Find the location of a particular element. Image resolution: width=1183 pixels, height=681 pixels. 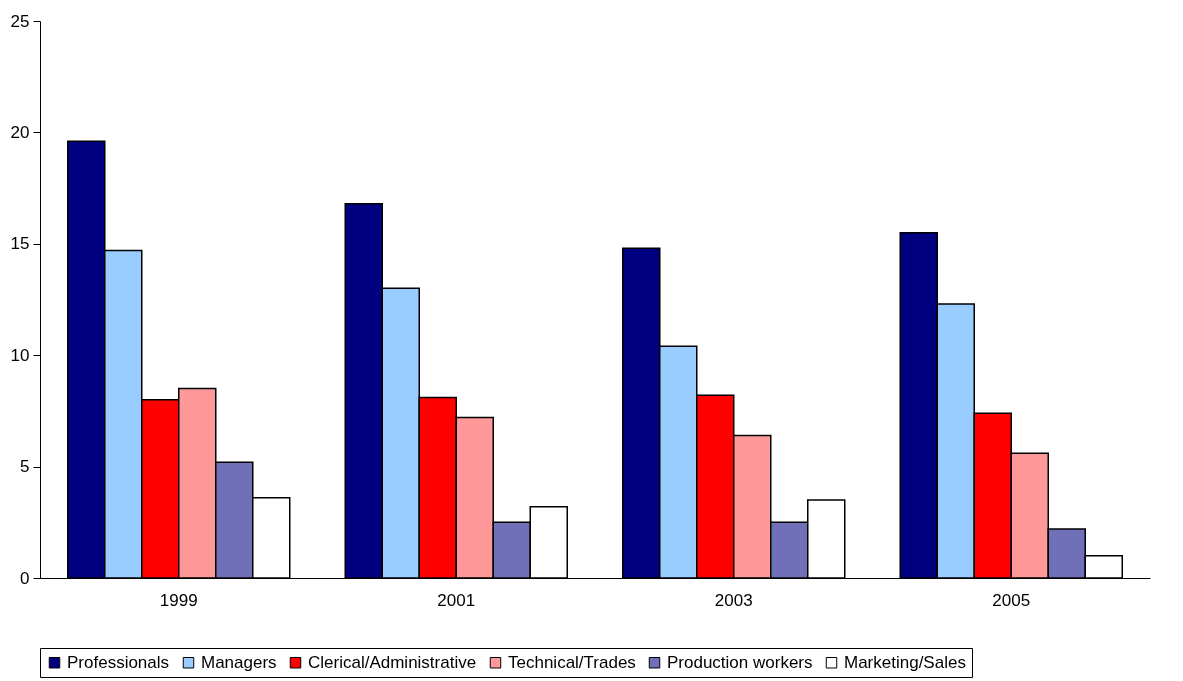

legend-label: Managers is located at coordinates (239, 662).